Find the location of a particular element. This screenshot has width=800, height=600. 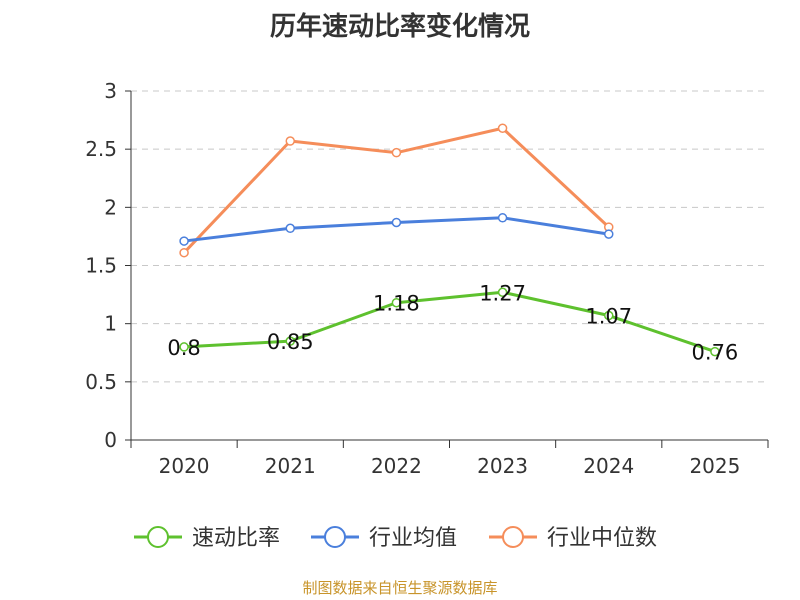

y-tick-label: 3 is located at coordinates (110, 91).